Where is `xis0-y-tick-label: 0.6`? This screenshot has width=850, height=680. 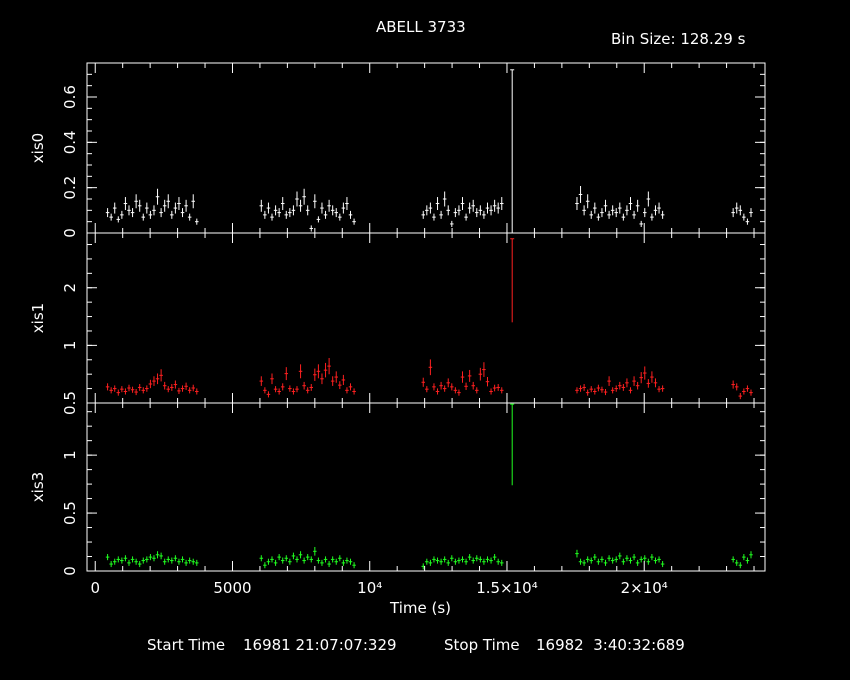 xis0-y-tick-label: 0.6 is located at coordinates (70, 97).